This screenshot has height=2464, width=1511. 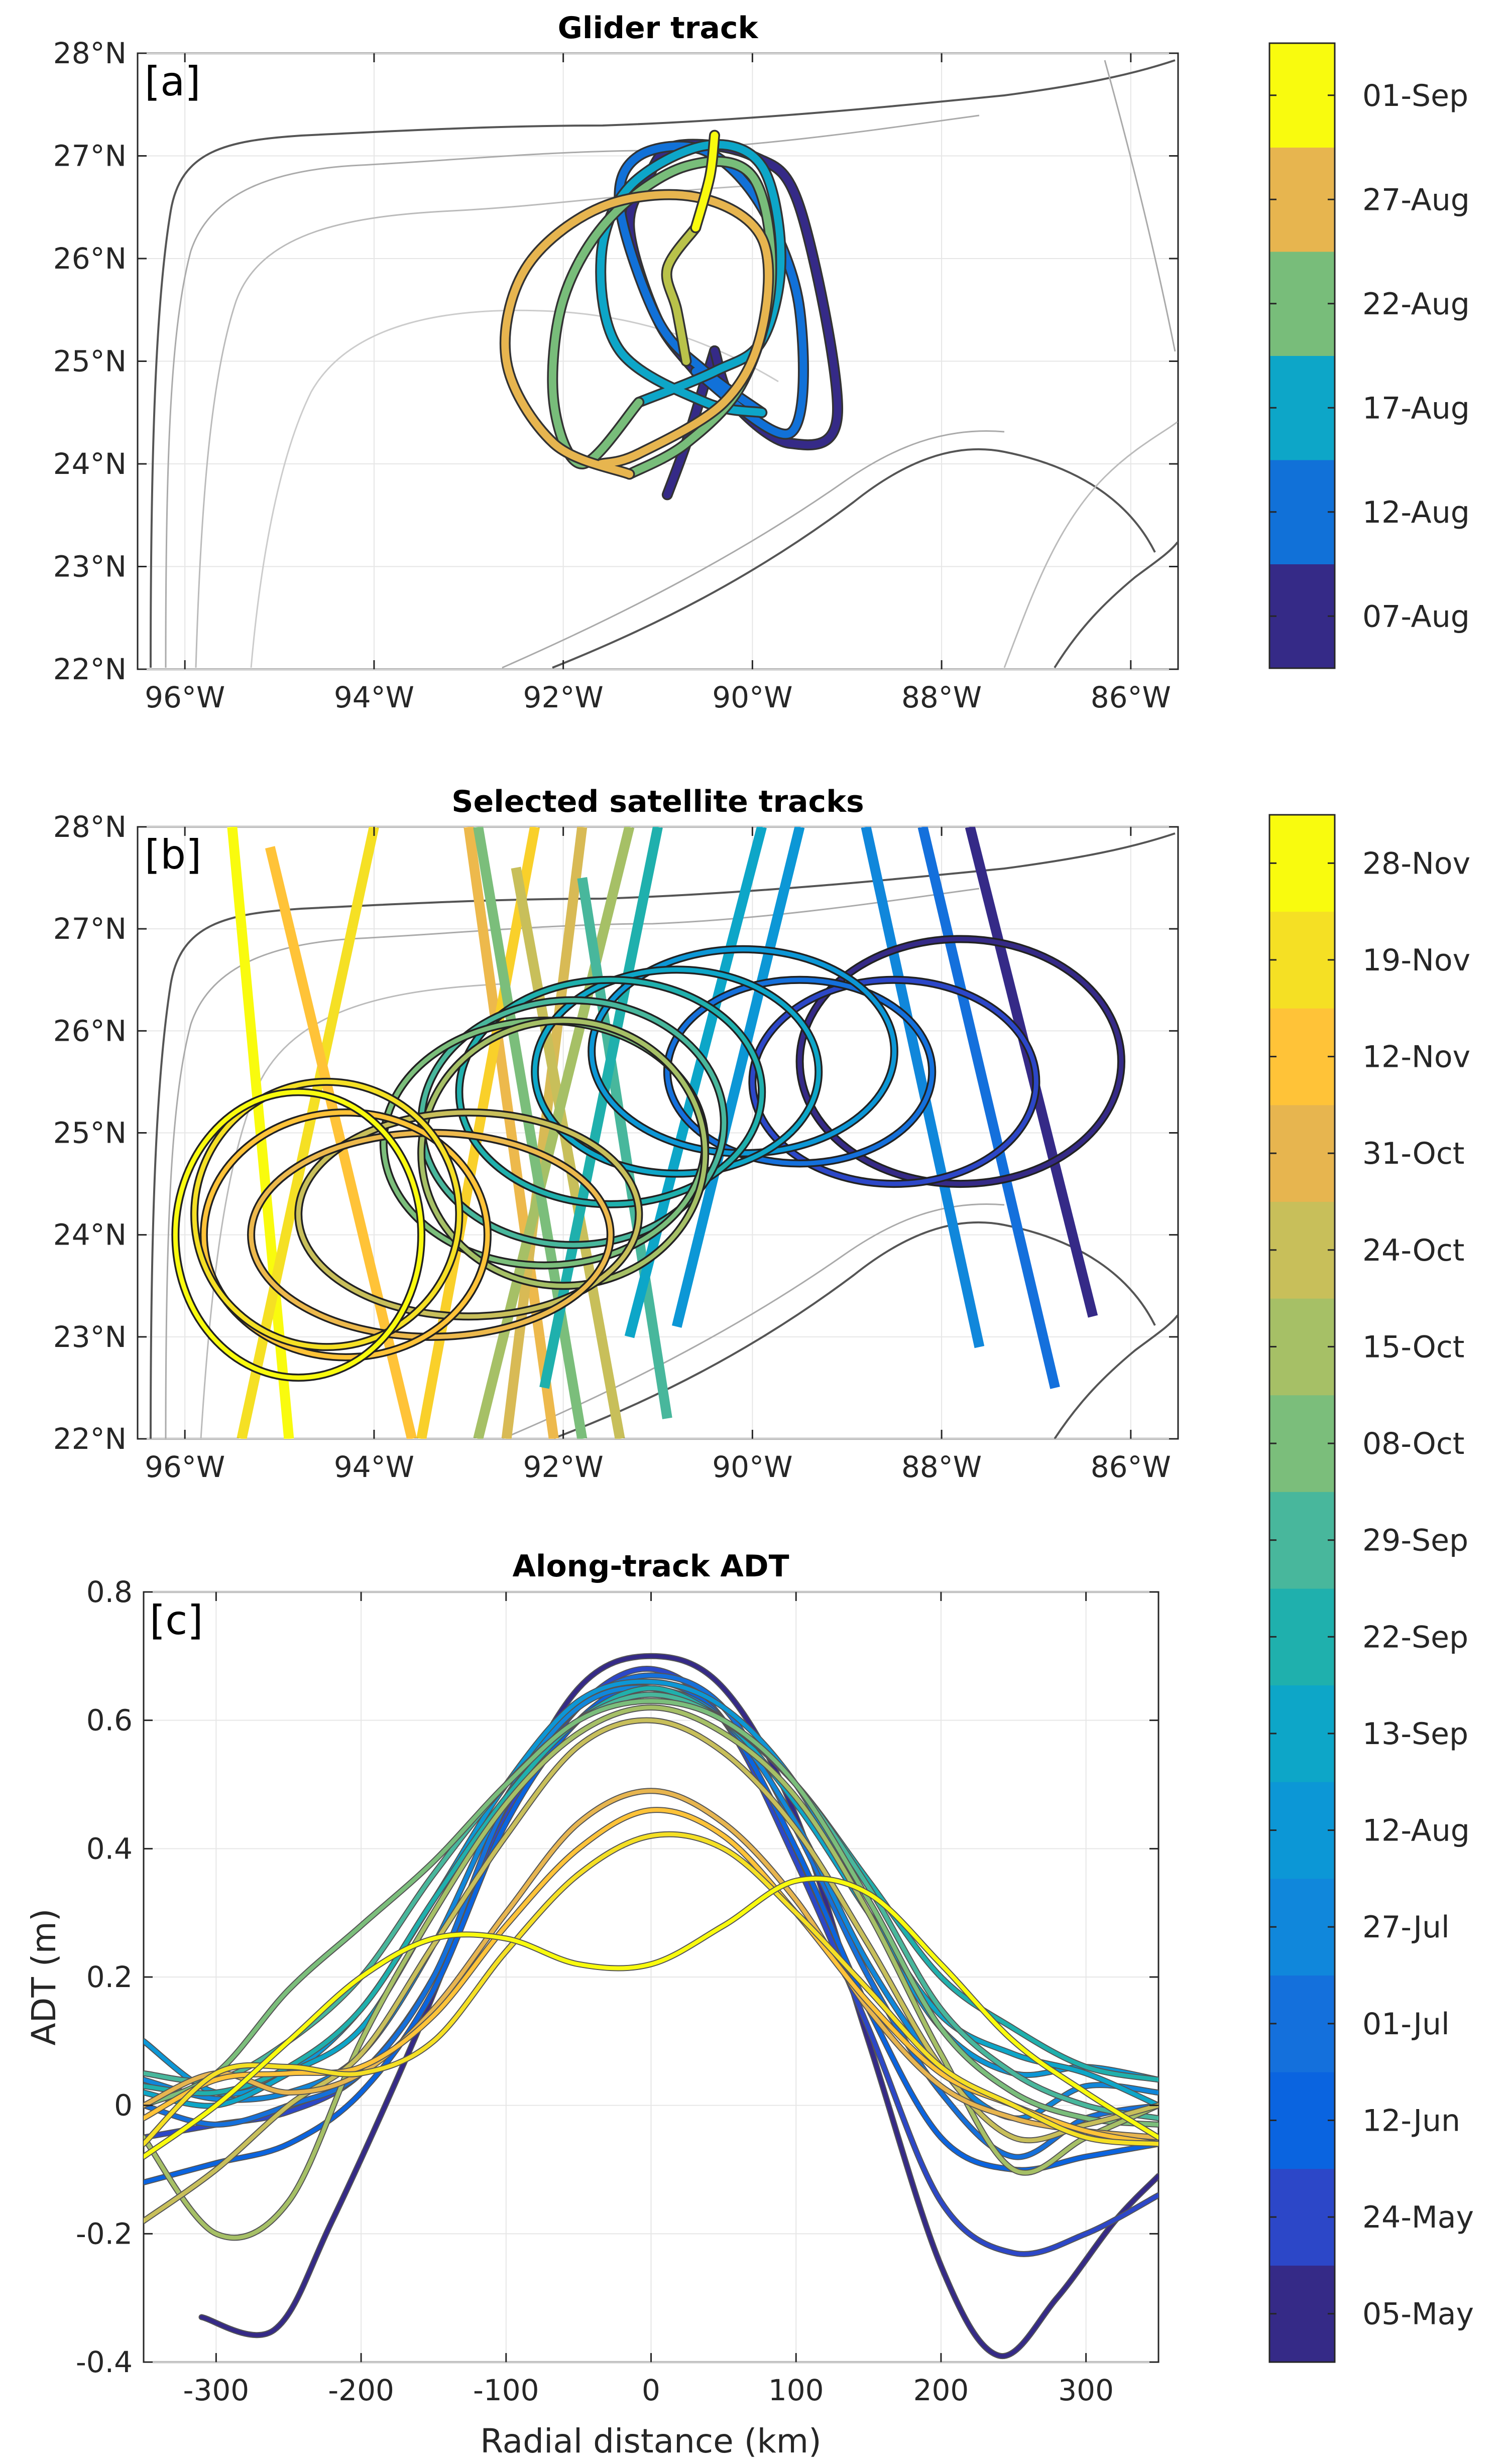 What do you see at coordinates (105, 2233) in the screenshot?
I see `y-tick-label: -0.2` at bounding box center [105, 2233].